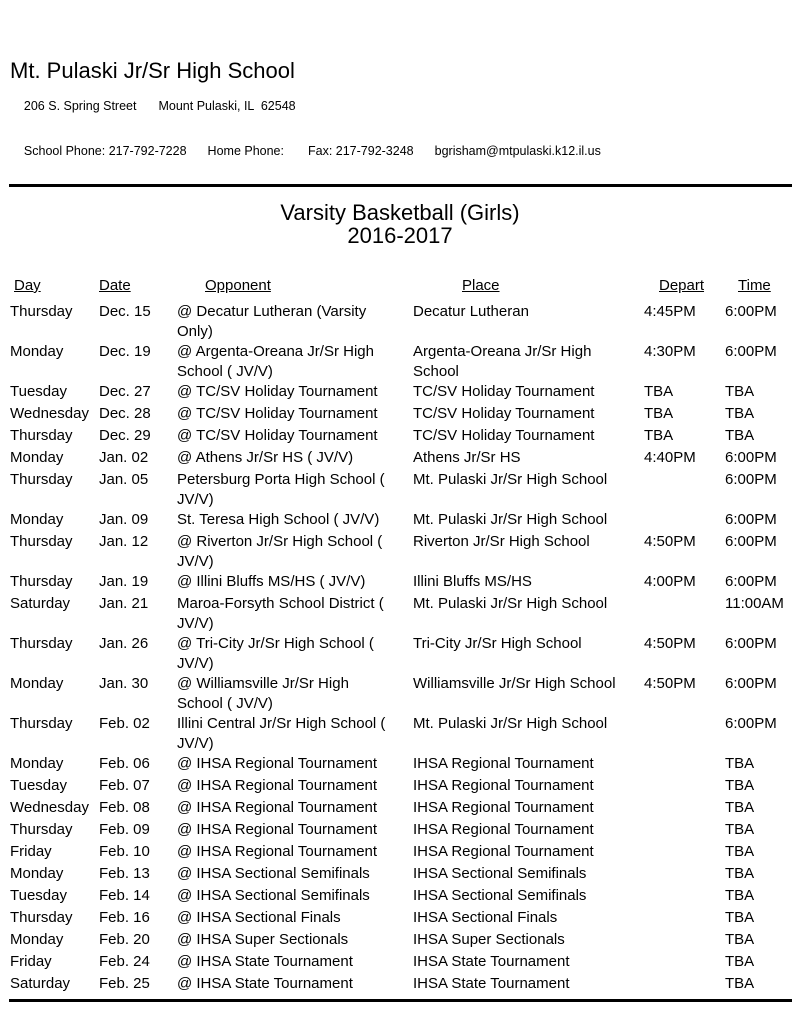  I want to click on page-title-line2: 2016-2017, so click(400, 235).